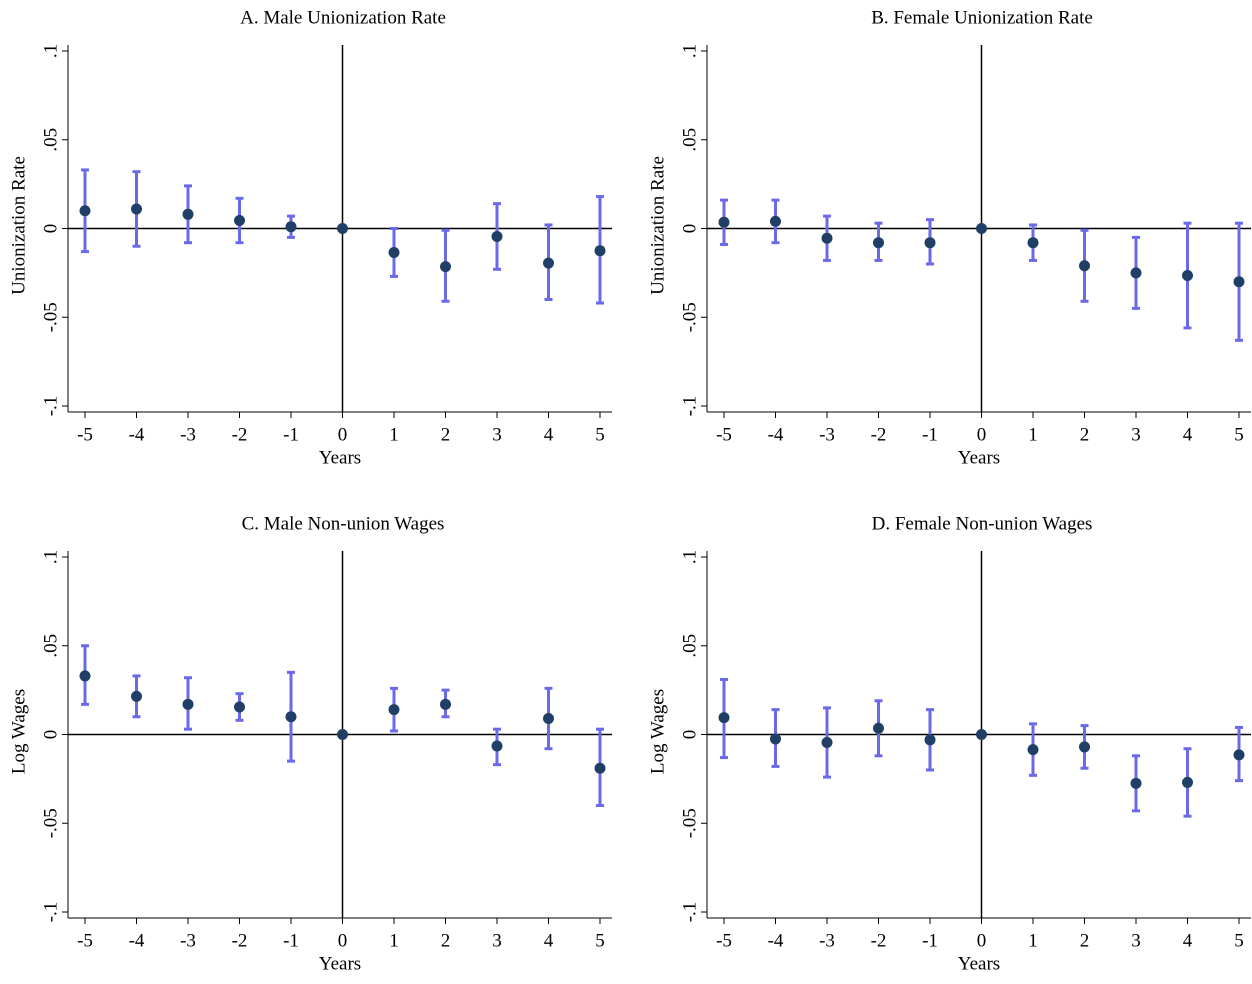  I want to click on panel-title: C. Male Non-union Wages, so click(343, 523).